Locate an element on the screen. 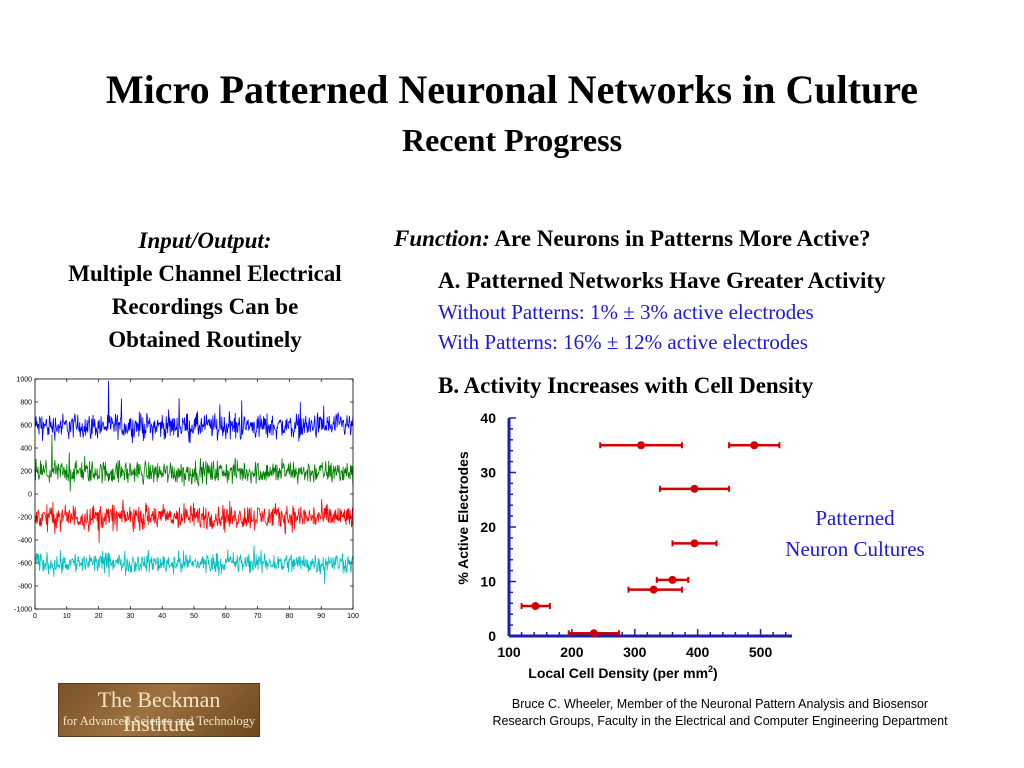  scatter-x-tick-label: 200 is located at coordinates (572, 652).